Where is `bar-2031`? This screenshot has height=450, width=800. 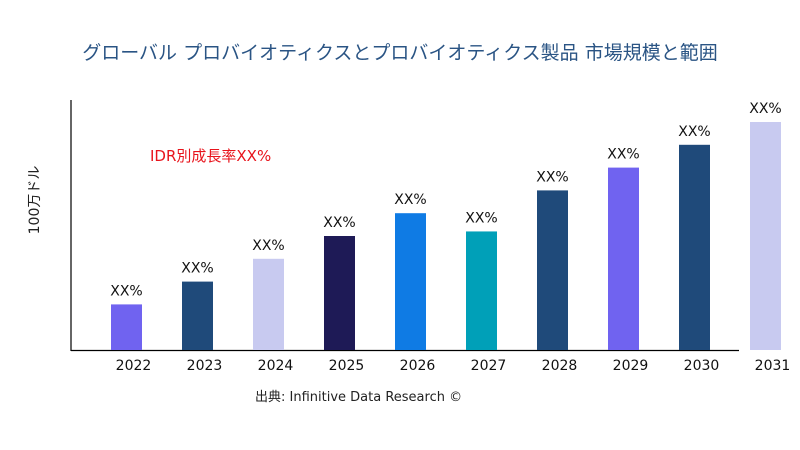
bar-2031 is located at coordinates (765, 236).